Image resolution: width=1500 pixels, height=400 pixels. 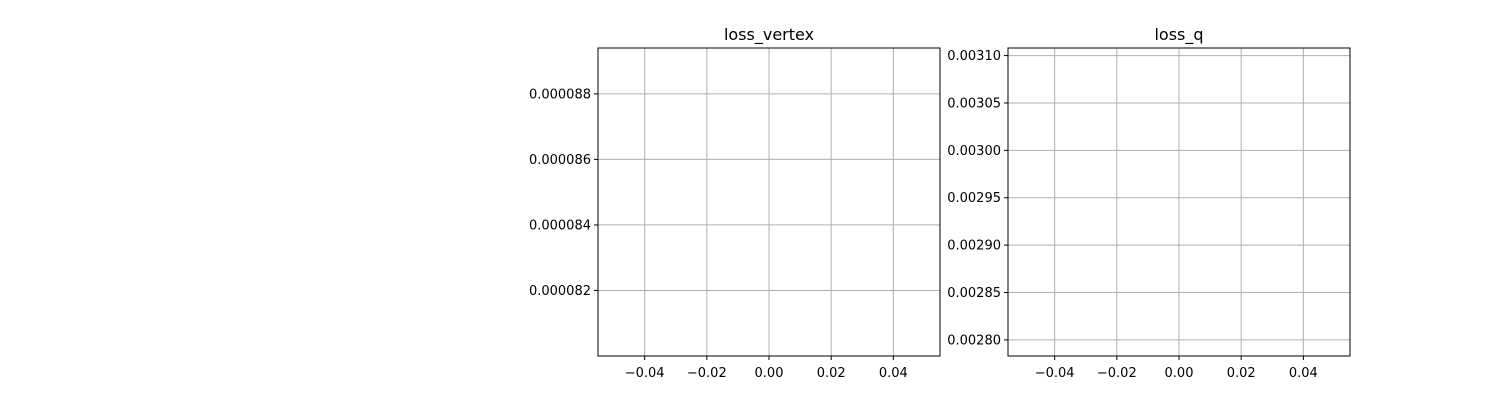 What do you see at coordinates (1178, 35) in the screenshot?
I see `chart-title: loss_q` at bounding box center [1178, 35].